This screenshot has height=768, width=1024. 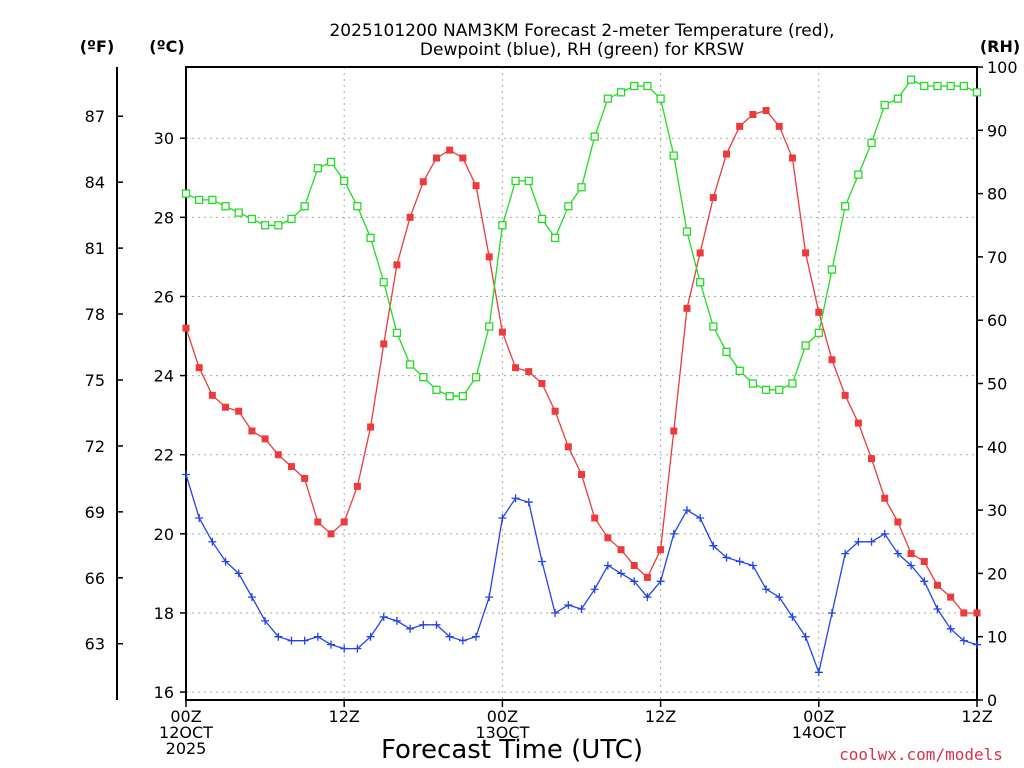 I want to click on rh-tick-label: 60, so click(x=997, y=320).